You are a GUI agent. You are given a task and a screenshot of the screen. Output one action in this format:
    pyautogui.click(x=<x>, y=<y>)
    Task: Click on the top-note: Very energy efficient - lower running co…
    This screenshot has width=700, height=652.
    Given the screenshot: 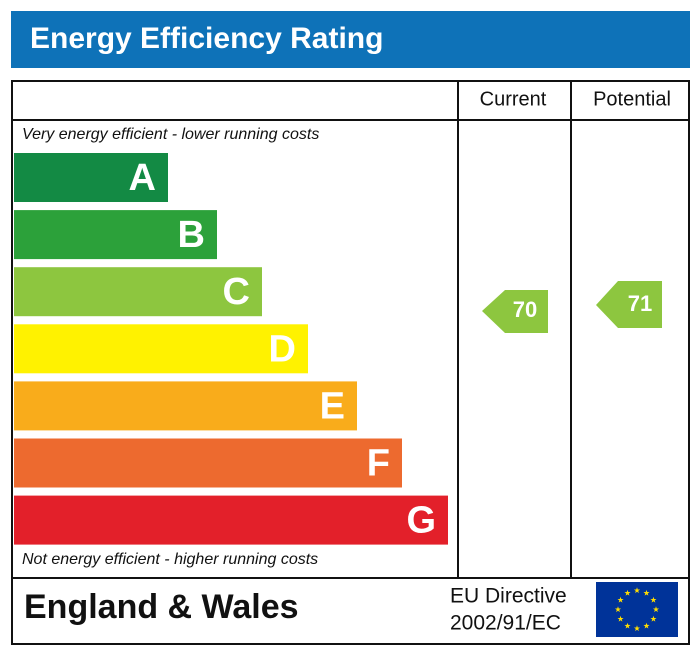 What is the action you would take?
    pyautogui.click(x=170, y=134)
    